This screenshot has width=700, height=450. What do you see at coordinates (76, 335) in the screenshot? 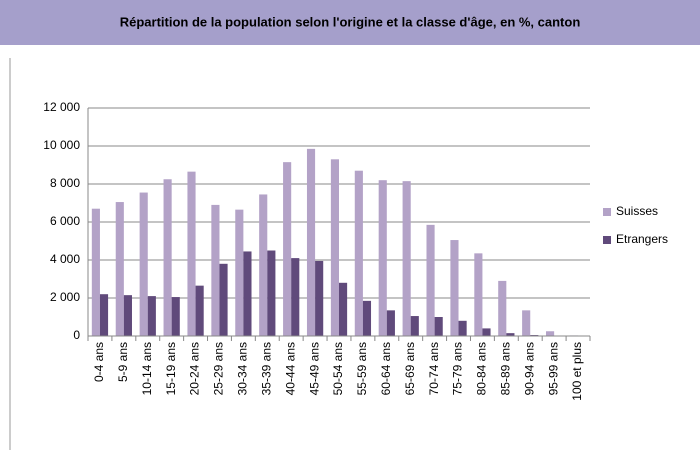
I see `y-tick-label: 0` at bounding box center [76, 335].